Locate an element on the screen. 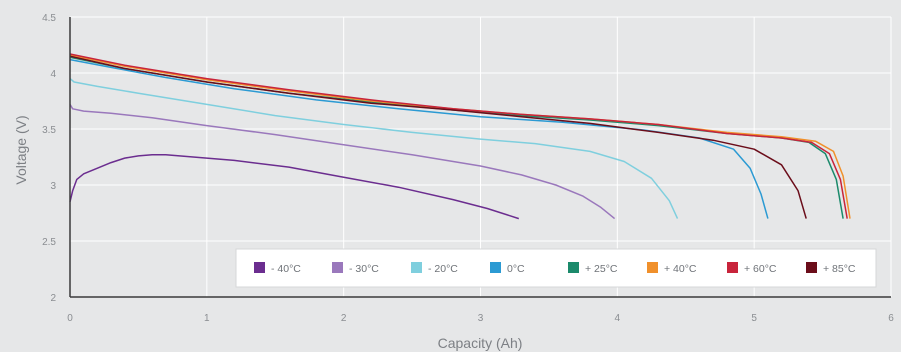 This screenshot has height=352, width=901. y-tick-label: 3.5 is located at coordinates (49, 130).